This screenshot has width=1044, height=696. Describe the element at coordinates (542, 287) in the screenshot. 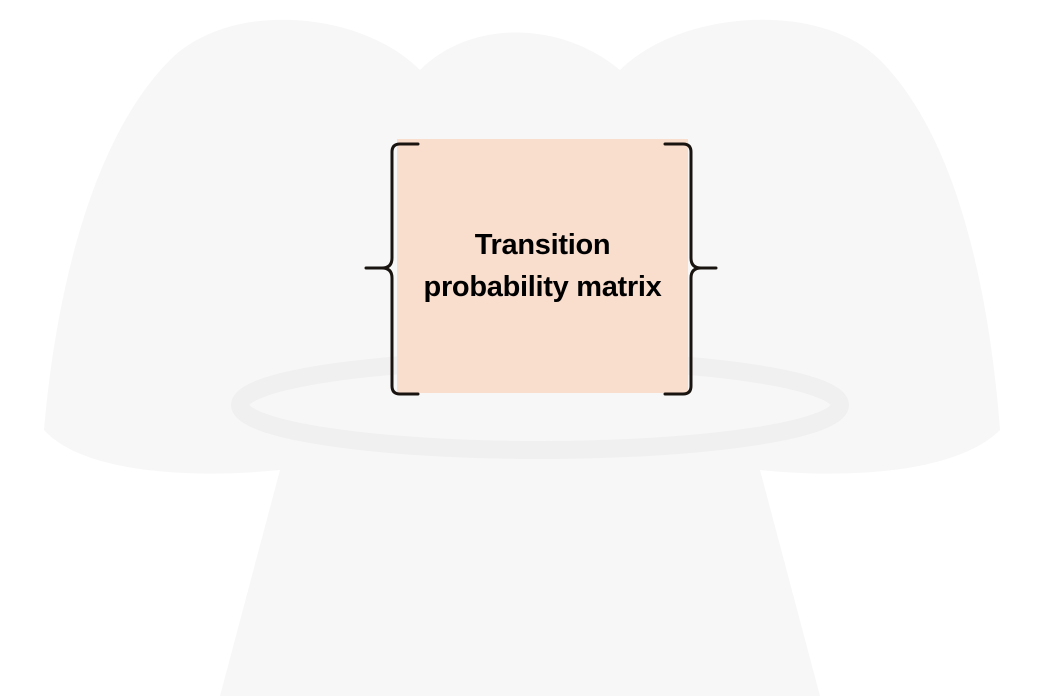

I see `matrix-label-line-2: probability matrix` at that location.